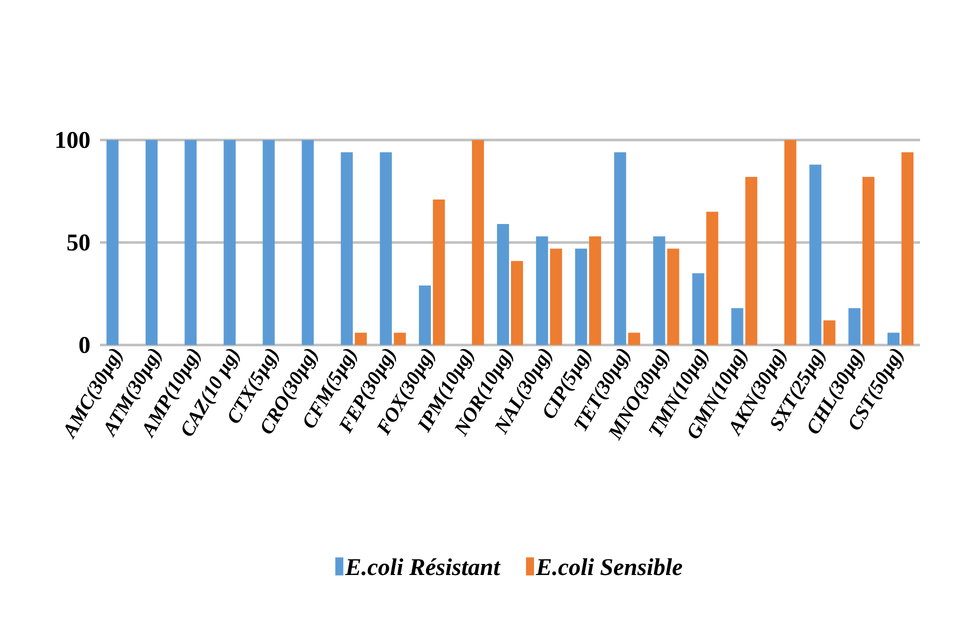 This screenshot has width=976, height=619. Describe the element at coordinates (78, 242) in the screenshot. I see `y-tick-label: 50` at that location.